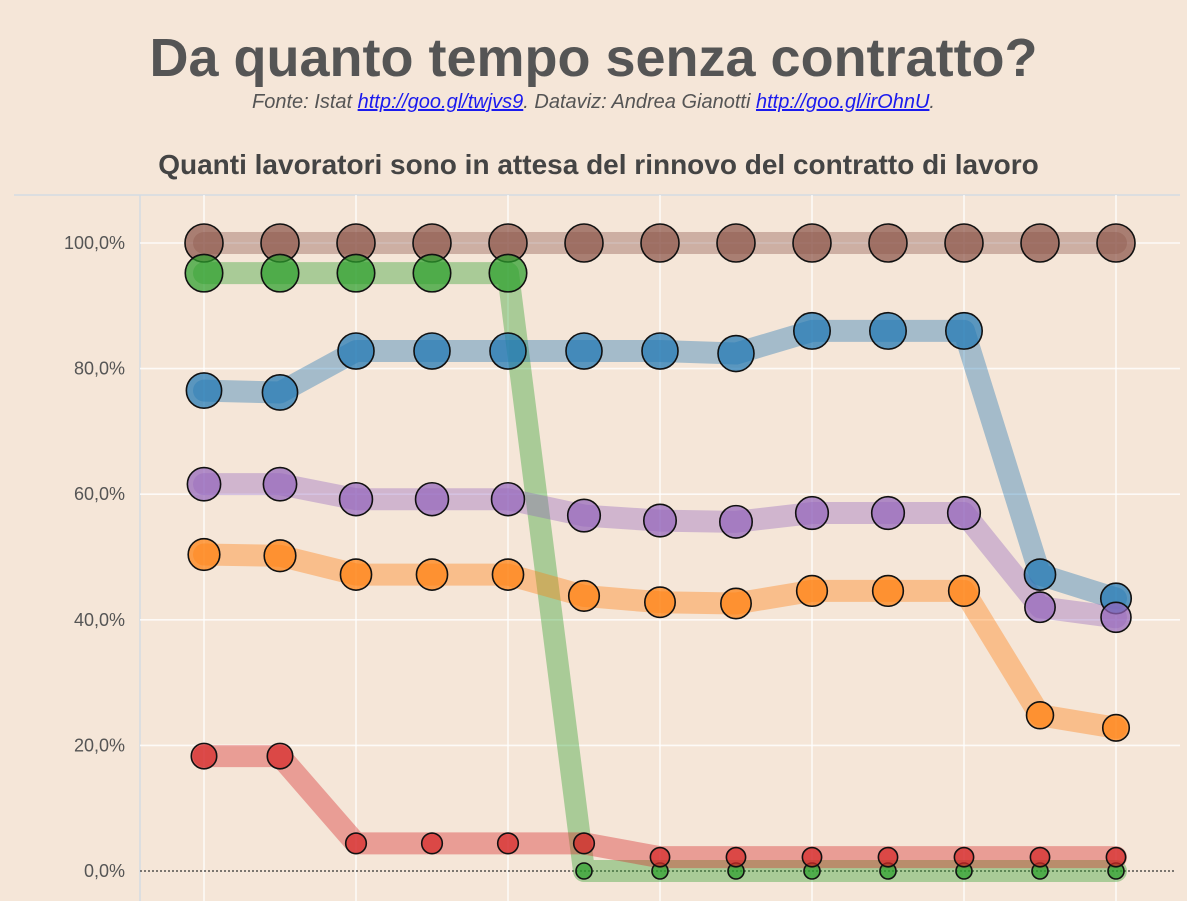 The width and height of the screenshot is (1187, 901). What do you see at coordinates (99, 494) in the screenshot?
I see `y-tick-label: 60,0%` at bounding box center [99, 494].